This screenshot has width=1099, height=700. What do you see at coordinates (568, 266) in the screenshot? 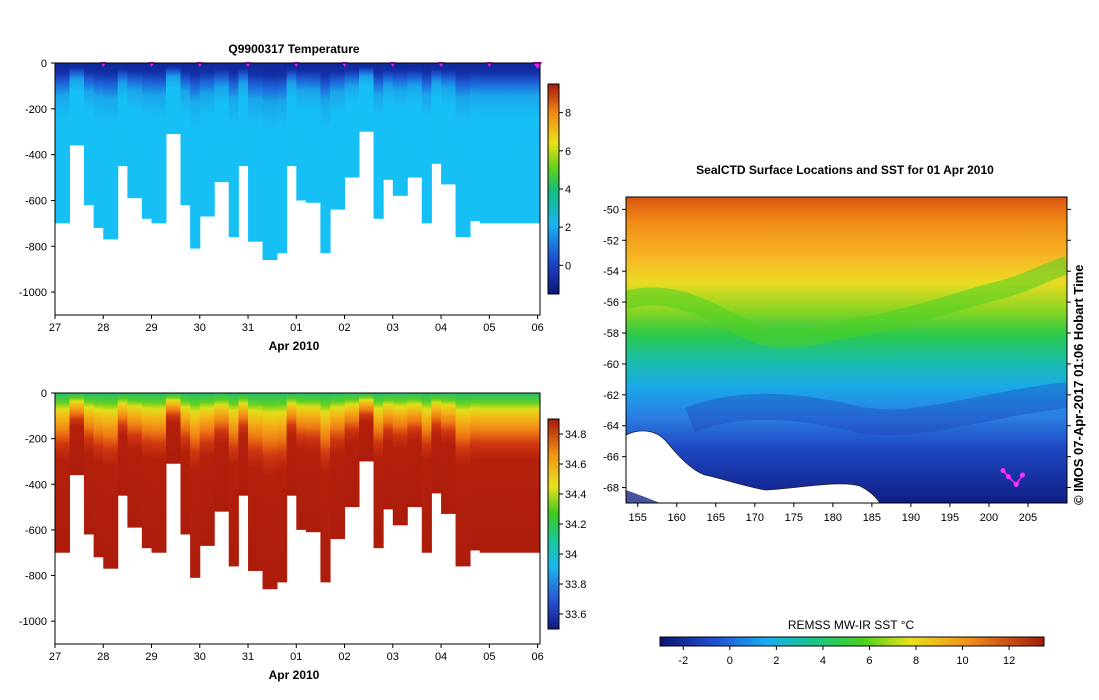
I see `colorbar-tick-label: 0` at bounding box center [568, 266].